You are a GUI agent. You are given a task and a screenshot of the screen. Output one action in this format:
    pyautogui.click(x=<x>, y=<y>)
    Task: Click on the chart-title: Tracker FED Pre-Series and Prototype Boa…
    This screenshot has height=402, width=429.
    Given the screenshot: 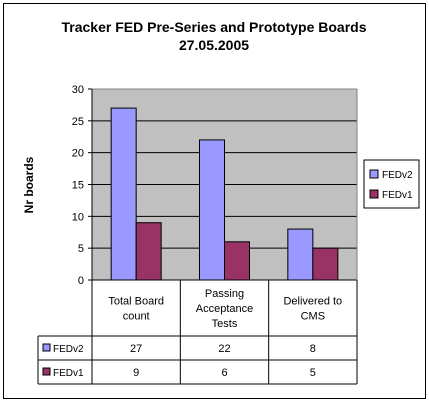 What is the action you would take?
    pyautogui.click(x=214, y=27)
    